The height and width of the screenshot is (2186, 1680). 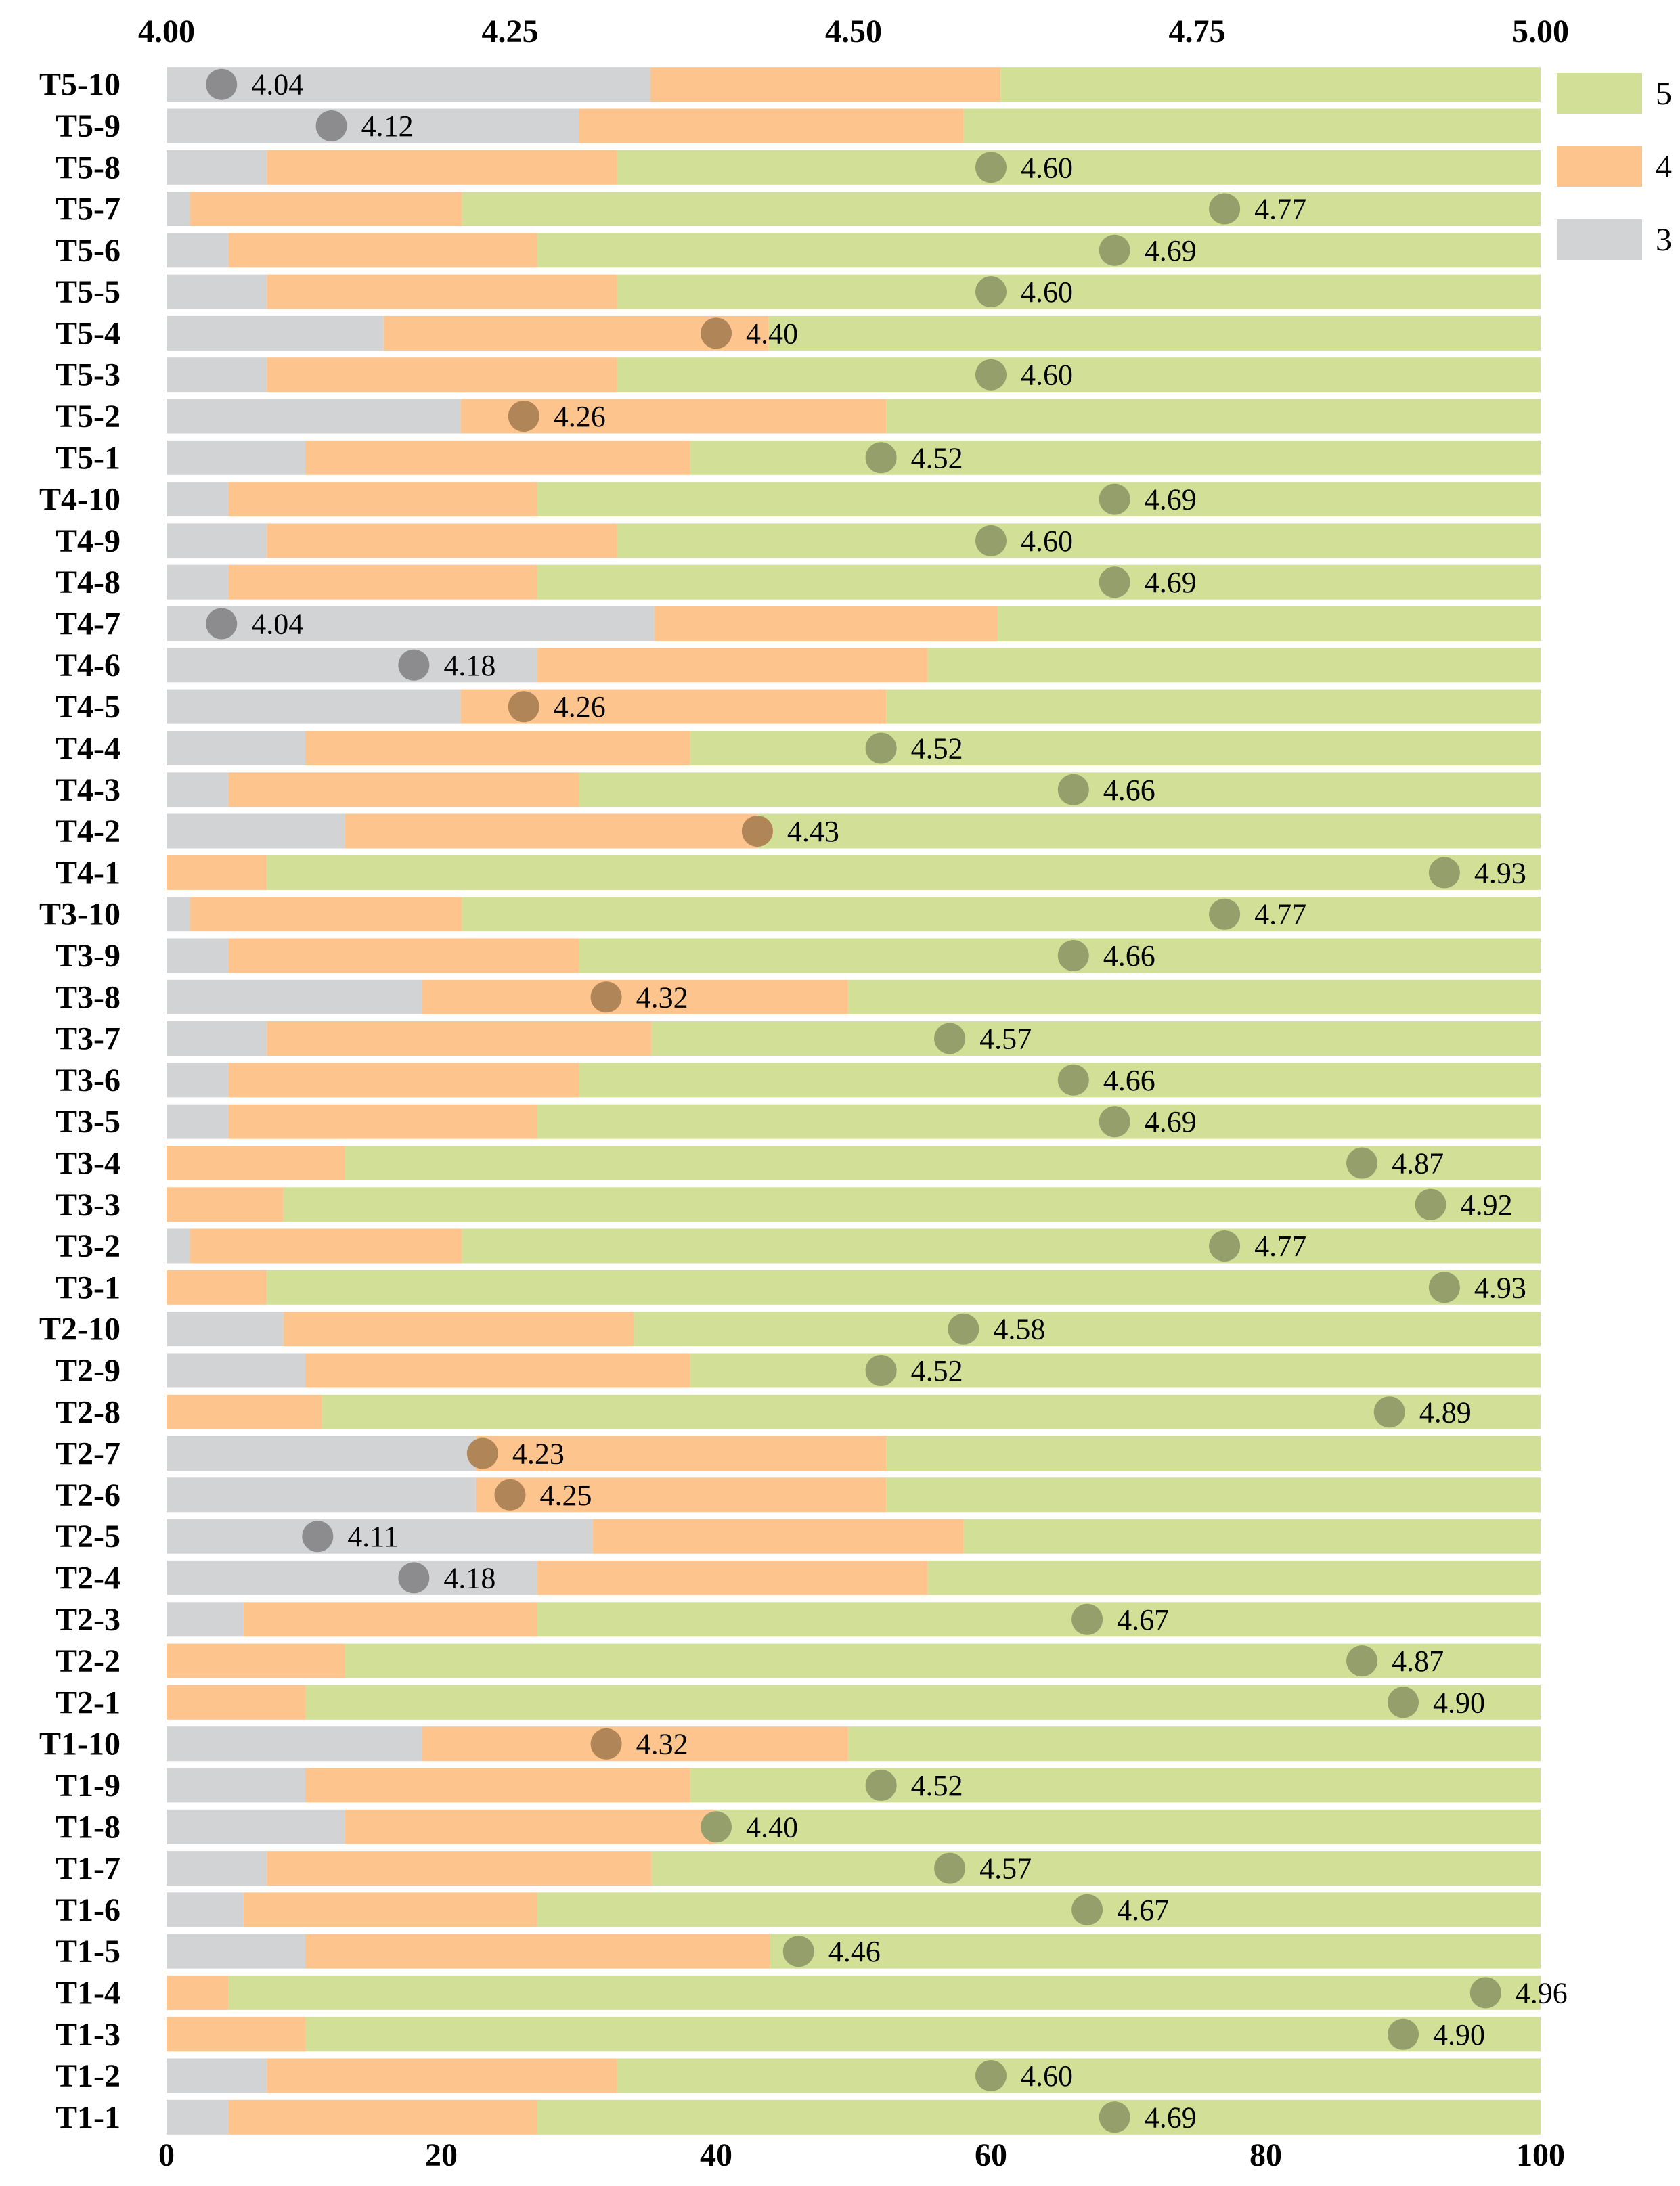 I want to click on category-label: T2-2, so click(x=88, y=1661).